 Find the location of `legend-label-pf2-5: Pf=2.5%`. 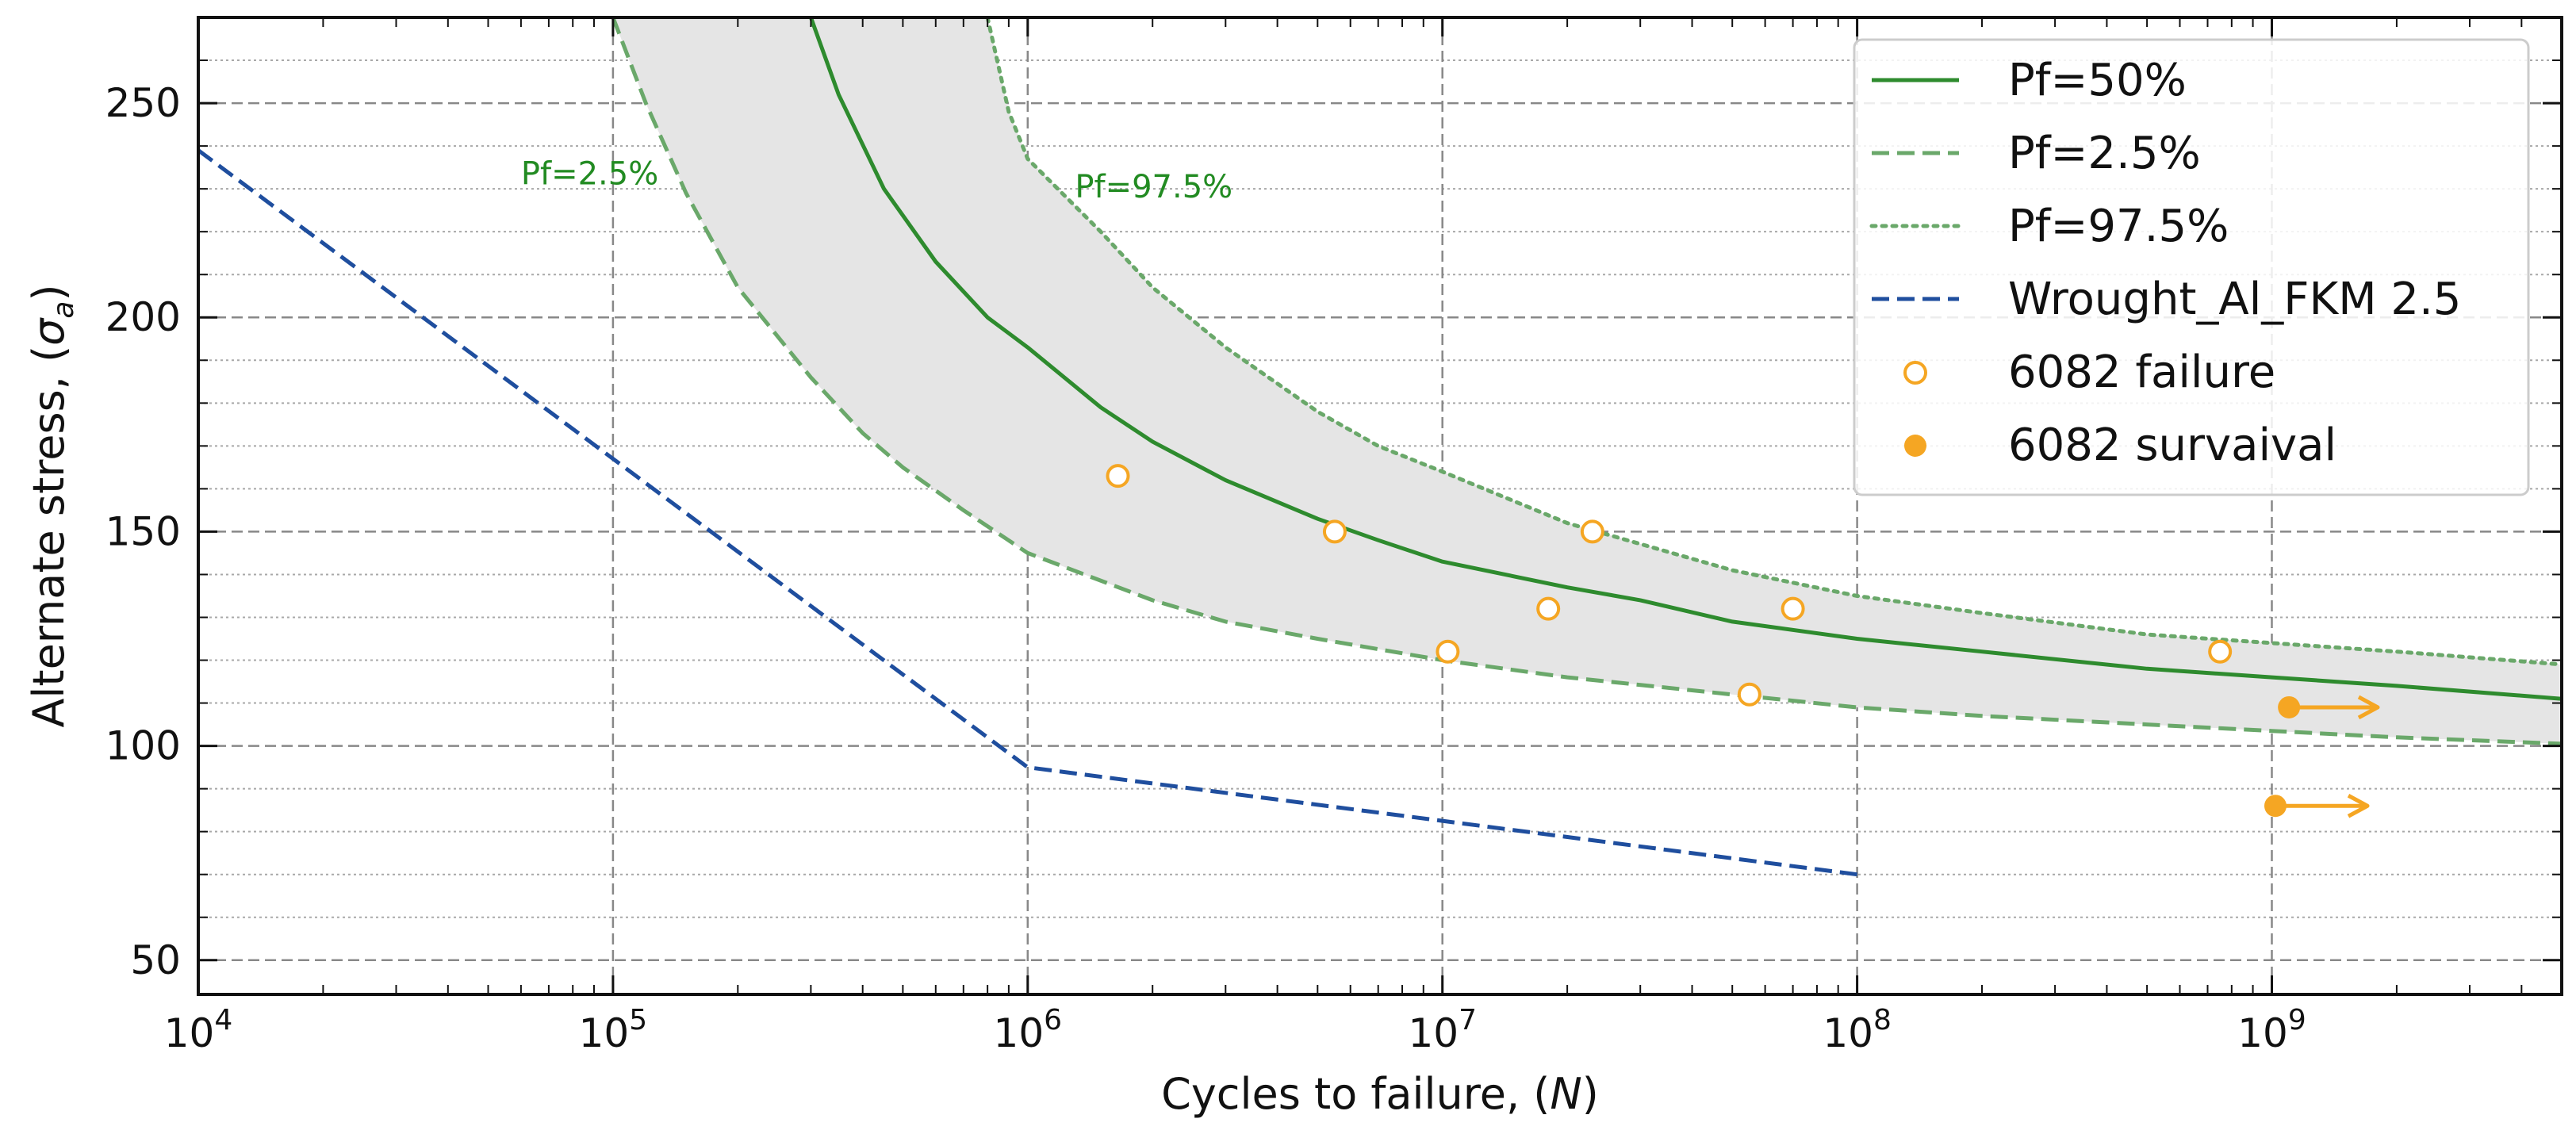

legend-label-pf2-5: Pf=2.5% is located at coordinates (2104, 153).